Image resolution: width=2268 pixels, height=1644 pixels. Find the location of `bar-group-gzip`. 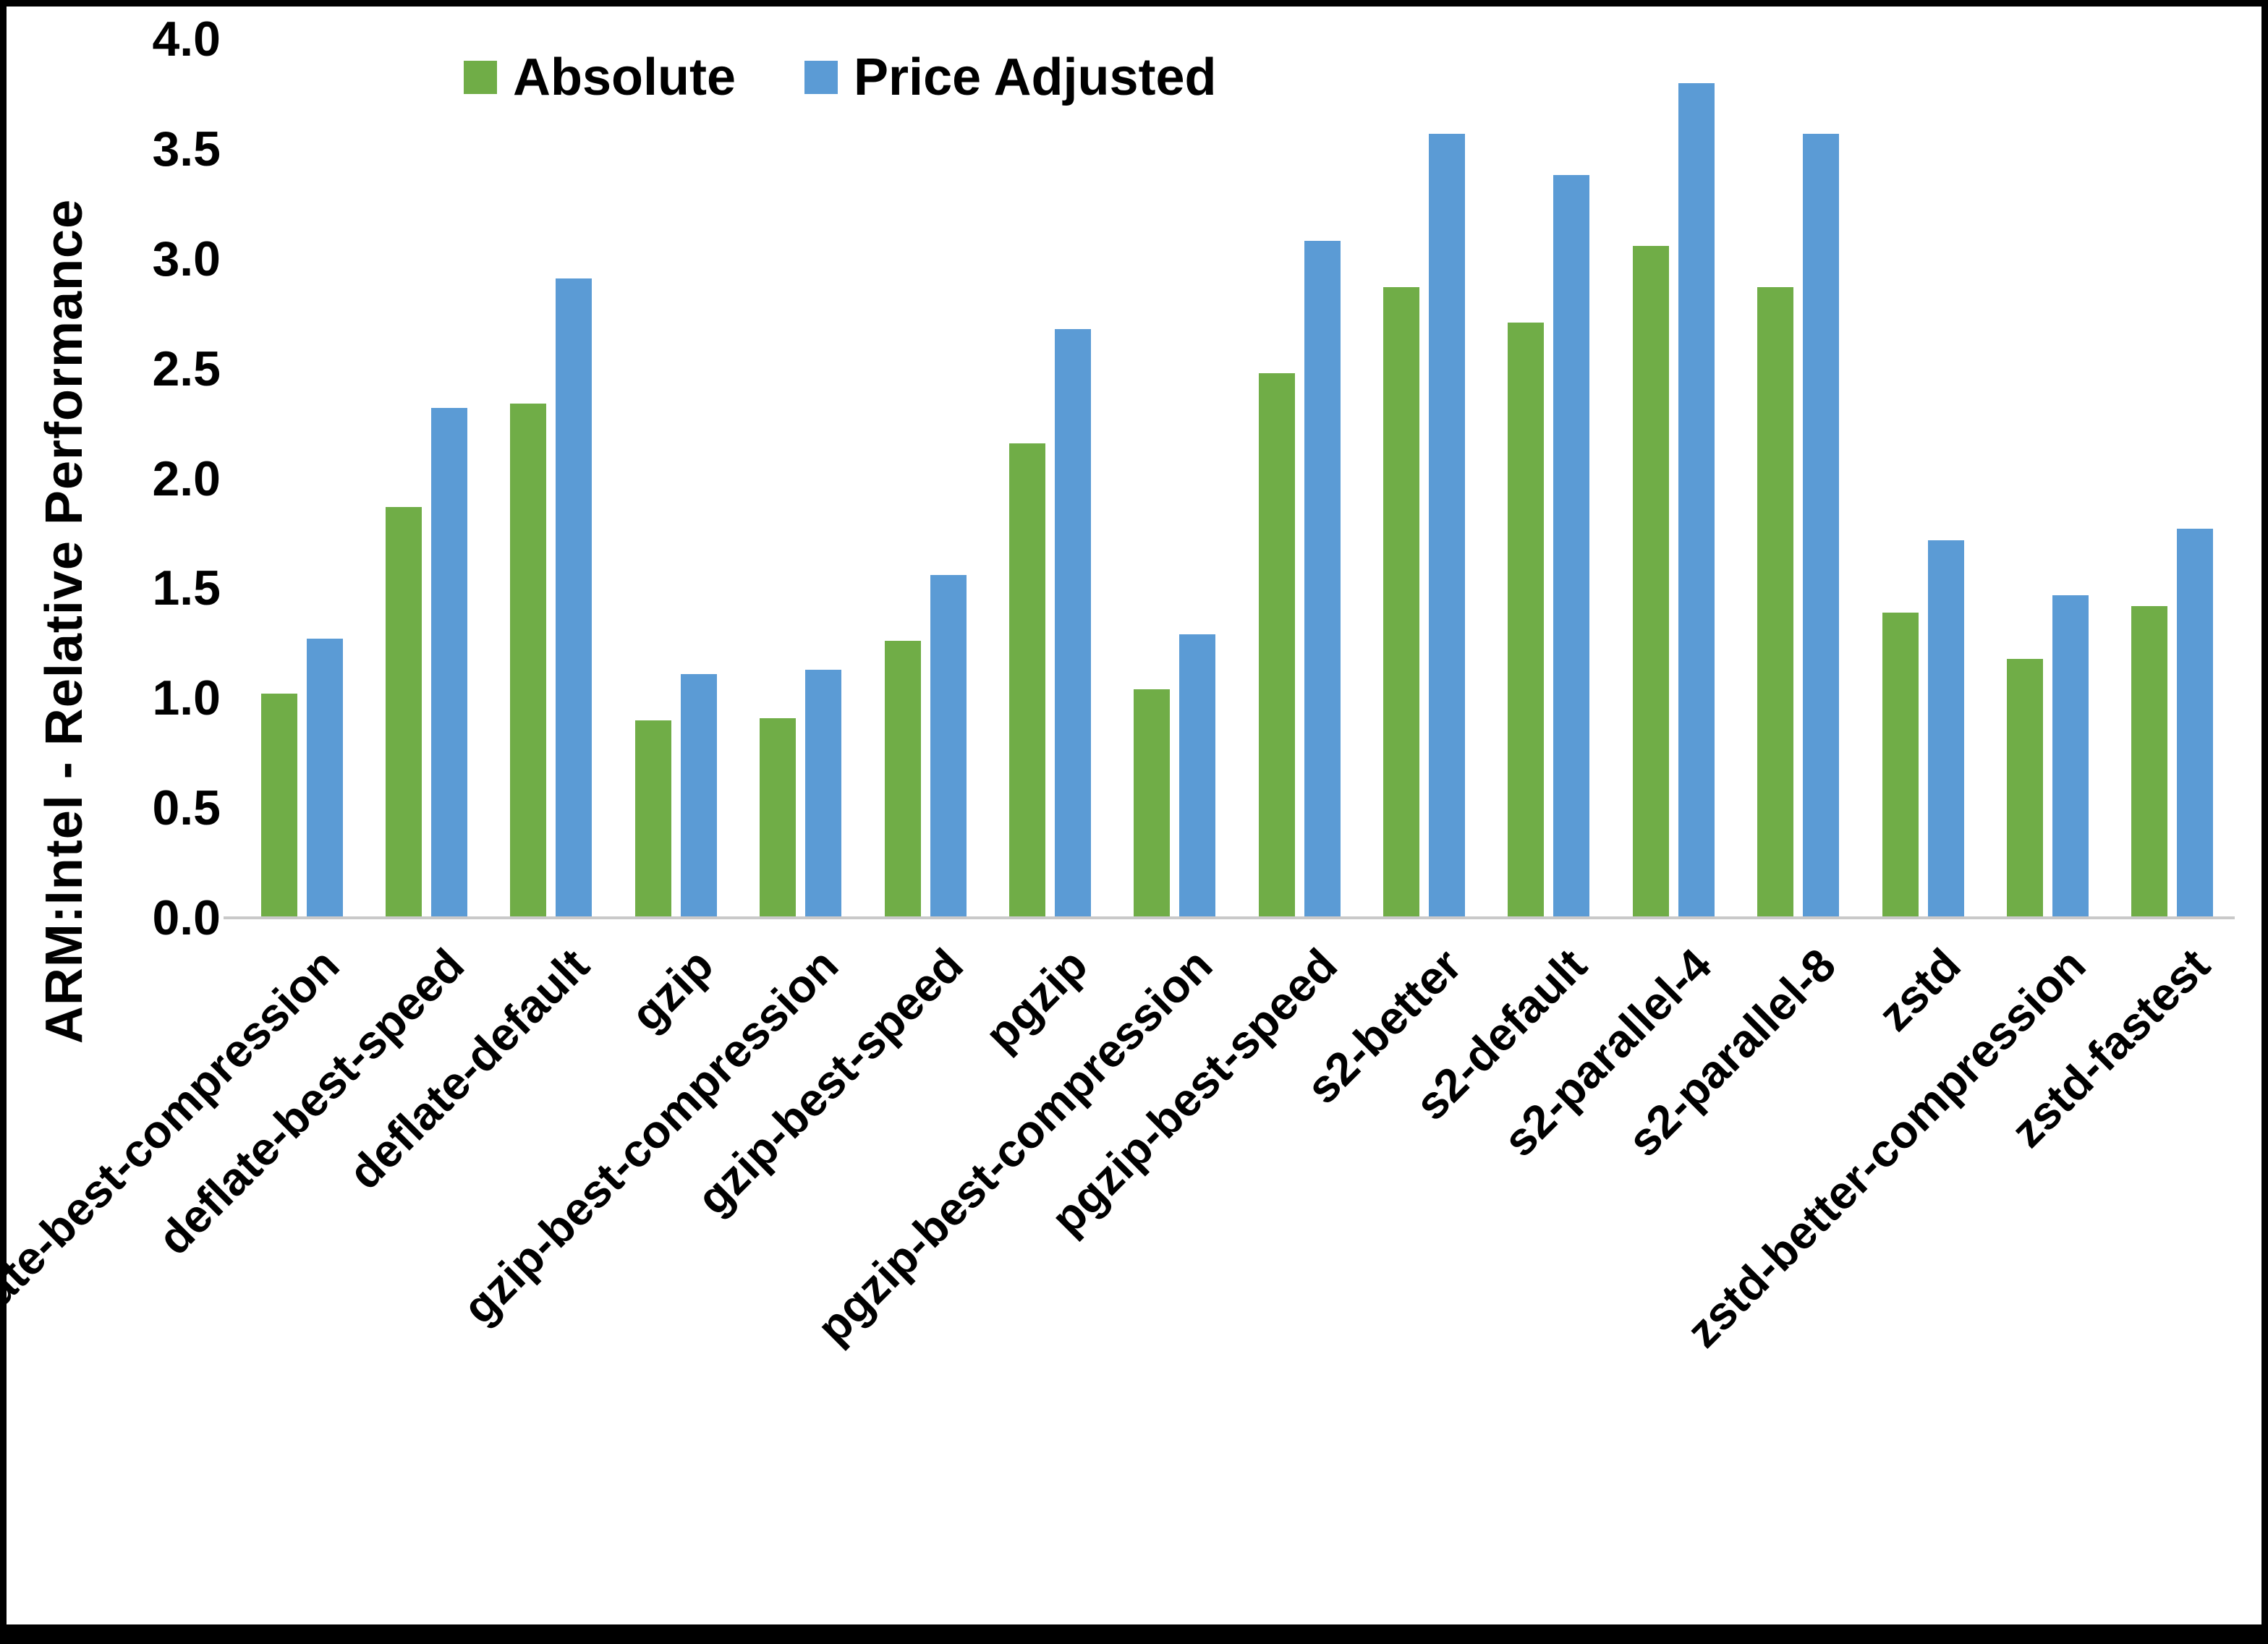

bar-group-gzip is located at coordinates (675, 478).